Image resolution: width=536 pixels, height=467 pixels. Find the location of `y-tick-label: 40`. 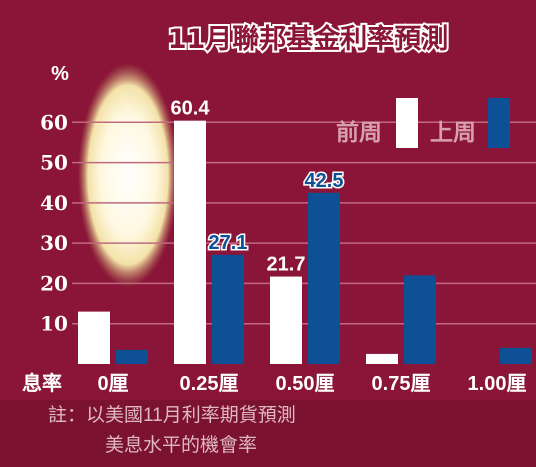

y-tick-label: 40 is located at coordinates (54, 203).